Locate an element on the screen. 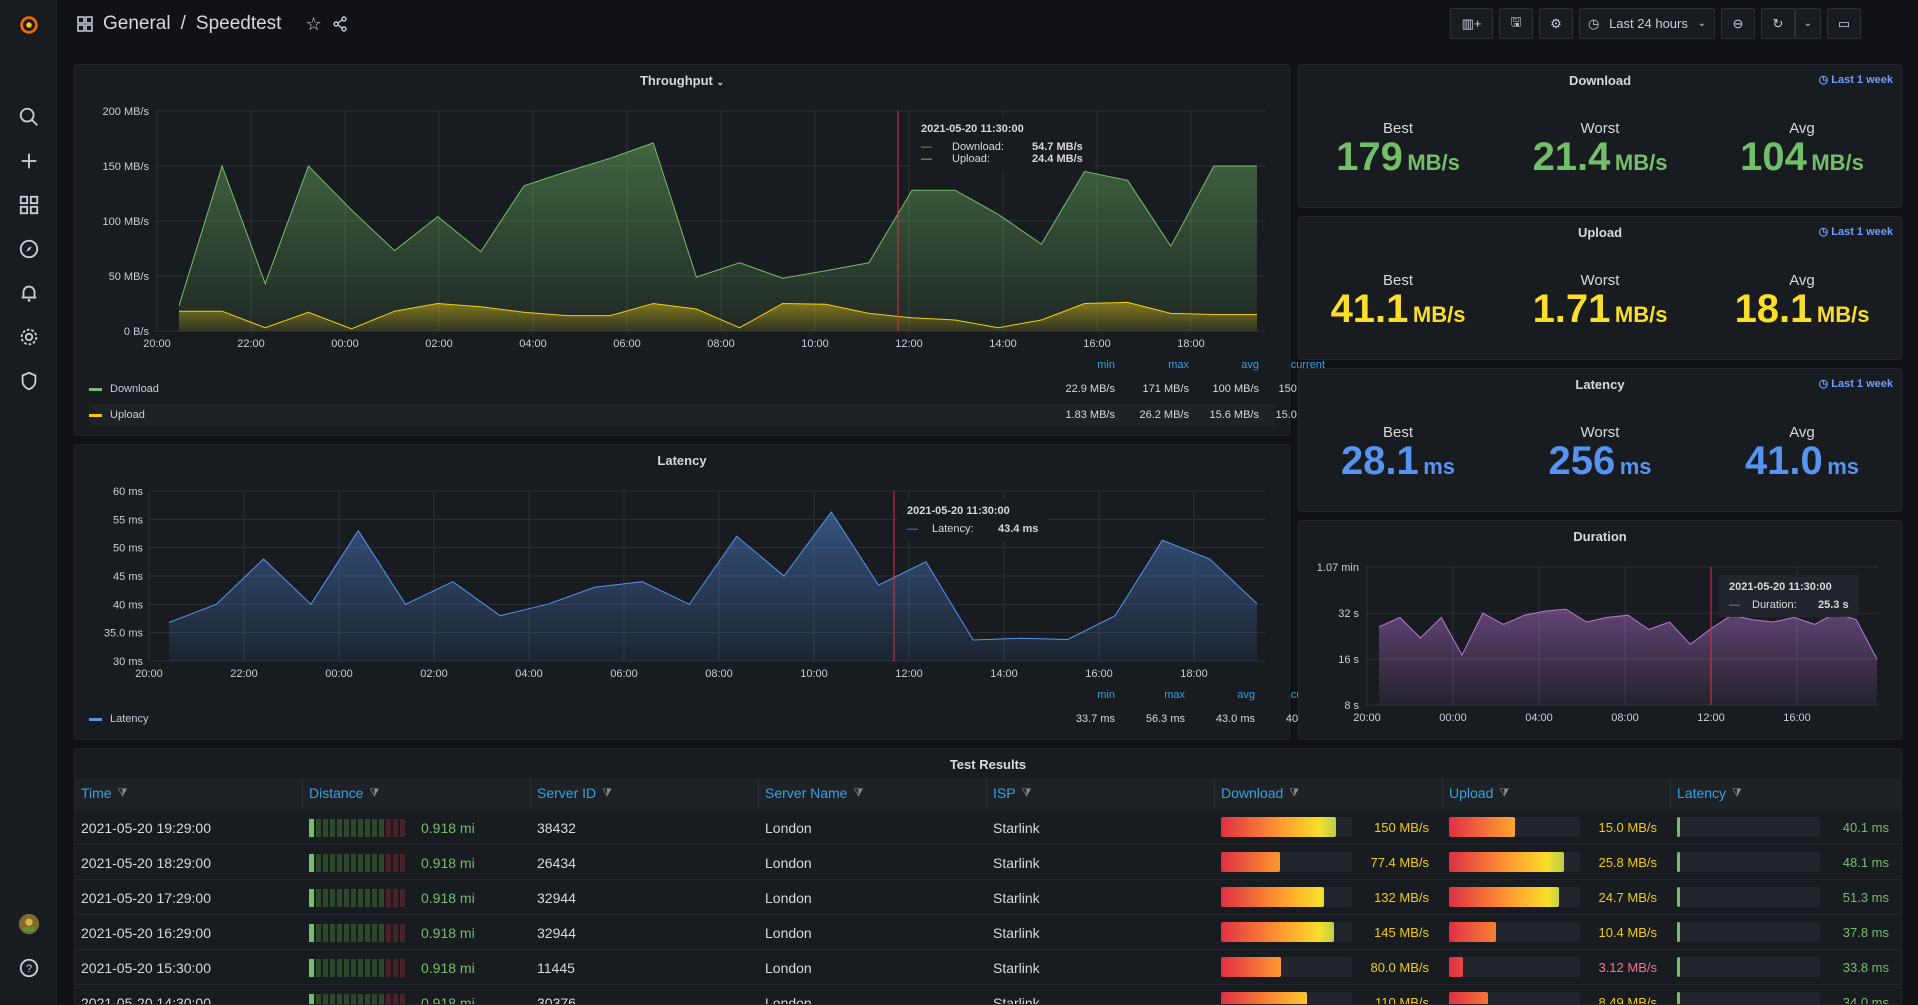 This screenshot has height=1005, width=1918. column-header-time: Time ⧩ is located at coordinates (189, 793).